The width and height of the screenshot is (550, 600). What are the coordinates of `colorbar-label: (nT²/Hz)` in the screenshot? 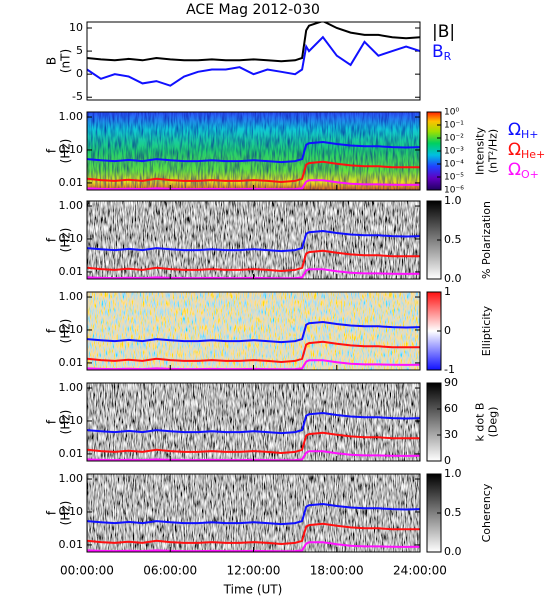 It's located at (493, 151).